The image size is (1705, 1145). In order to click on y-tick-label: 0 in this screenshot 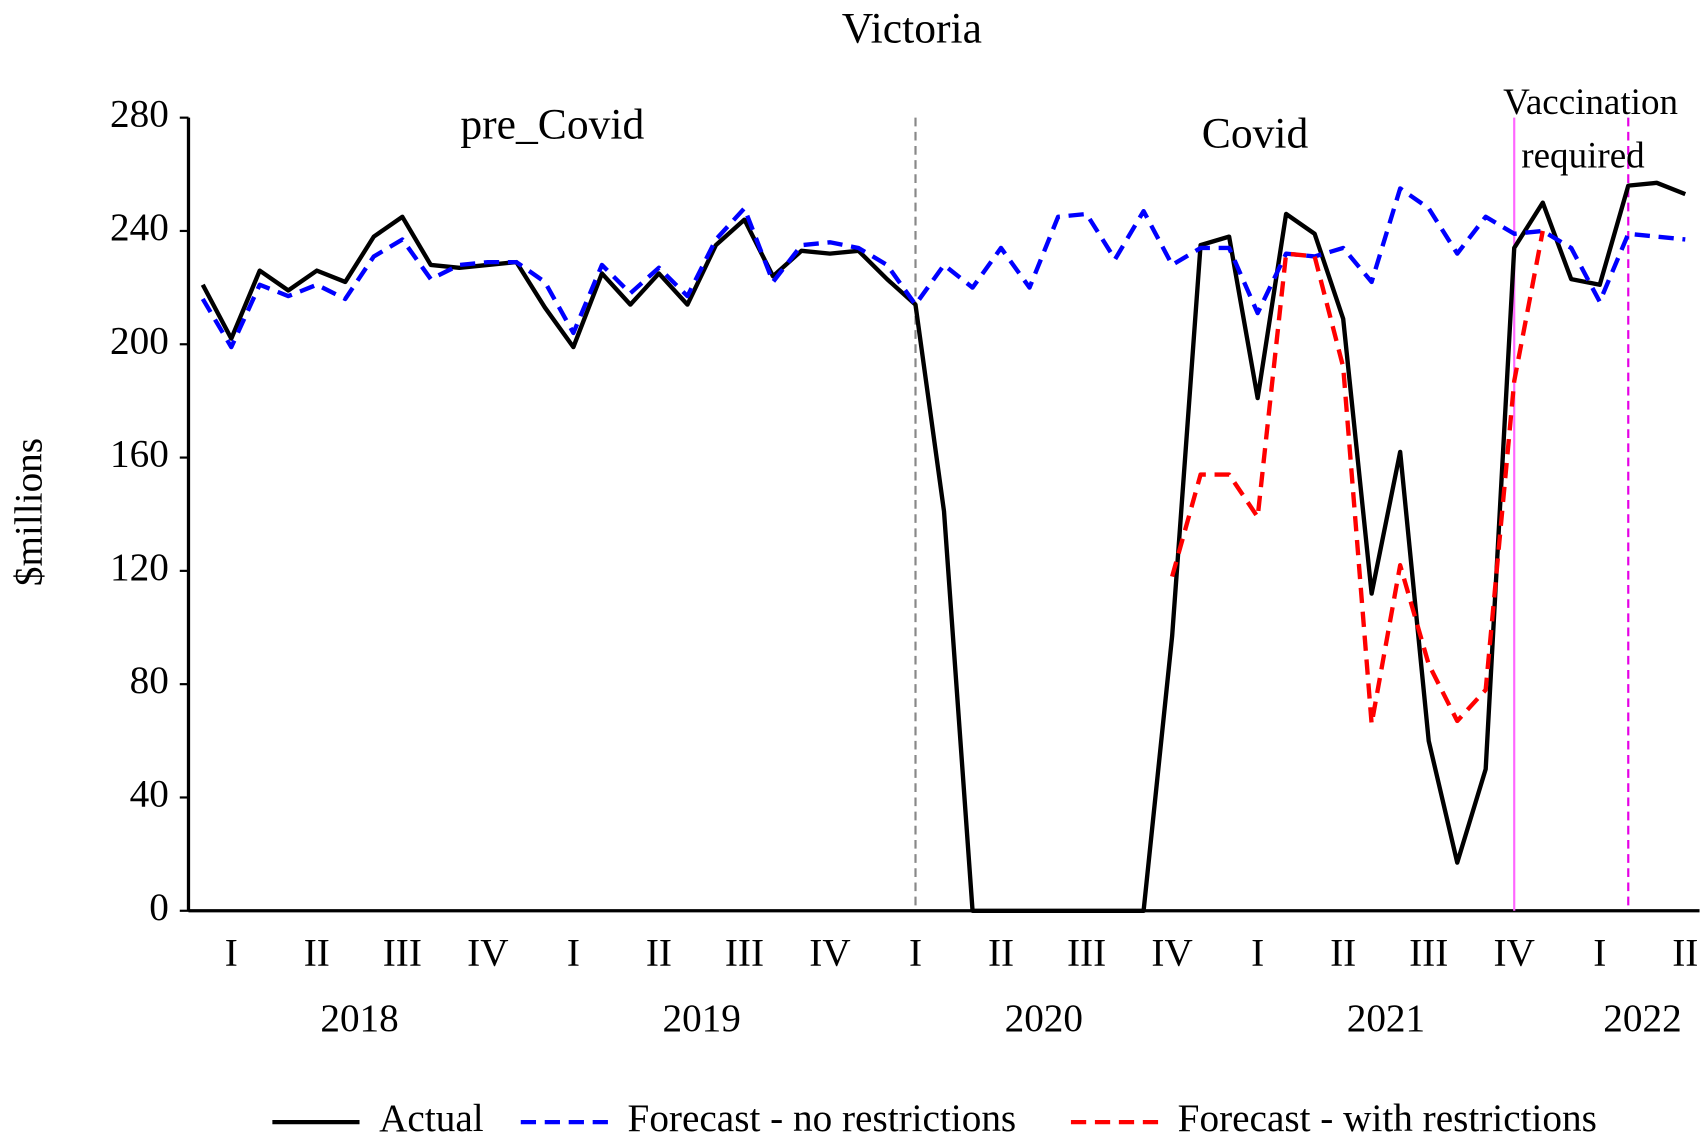, I will do `click(159, 907)`.